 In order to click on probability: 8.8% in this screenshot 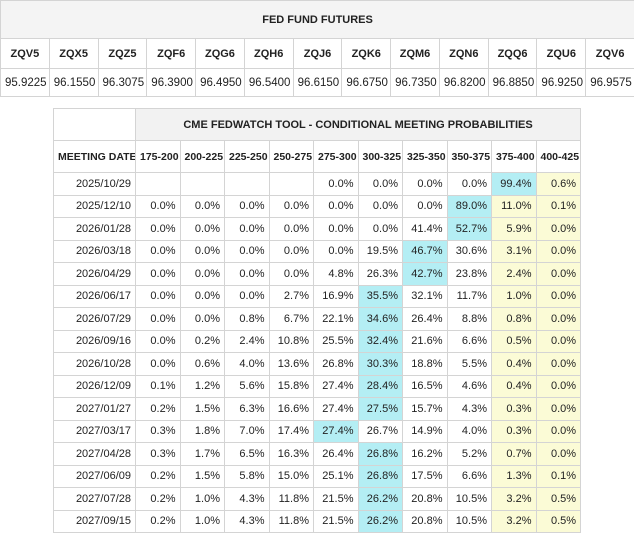, I will do `click(469, 319)`.